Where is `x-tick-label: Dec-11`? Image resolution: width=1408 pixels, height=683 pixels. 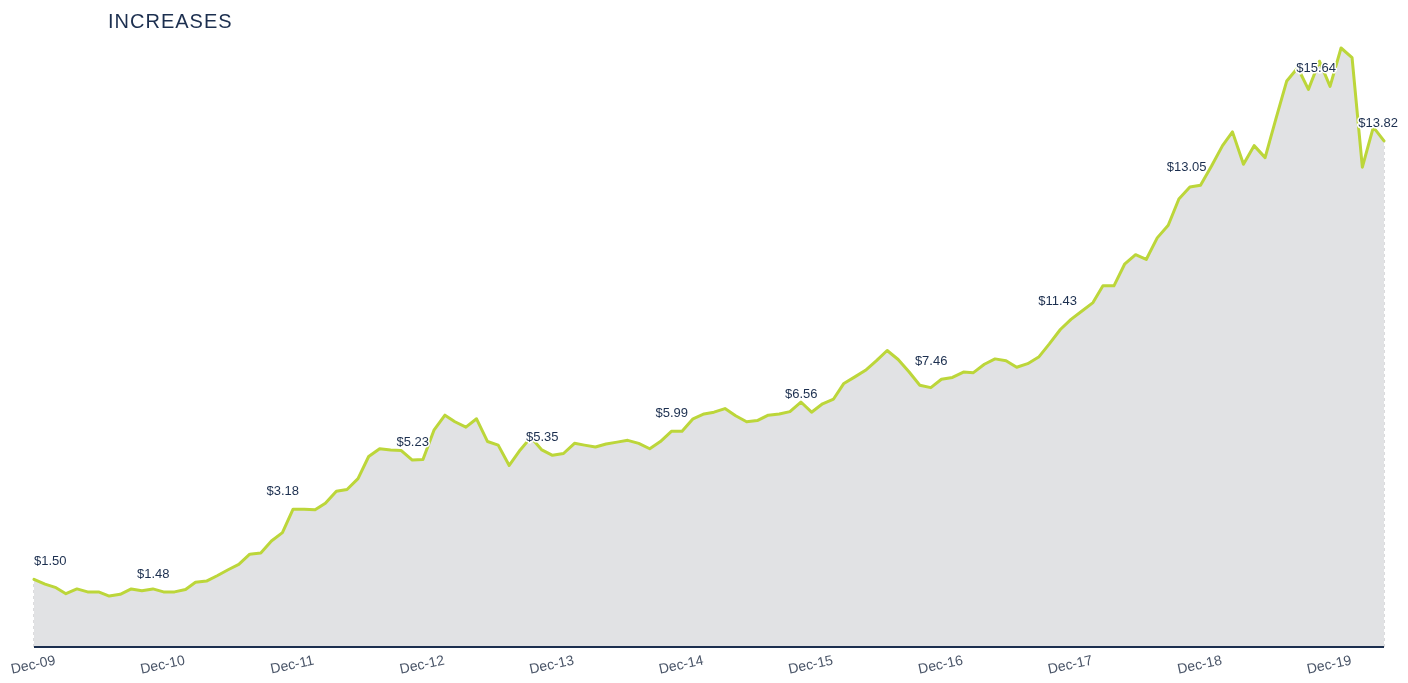
x-tick-label: Dec-11 is located at coordinates (292, 664).